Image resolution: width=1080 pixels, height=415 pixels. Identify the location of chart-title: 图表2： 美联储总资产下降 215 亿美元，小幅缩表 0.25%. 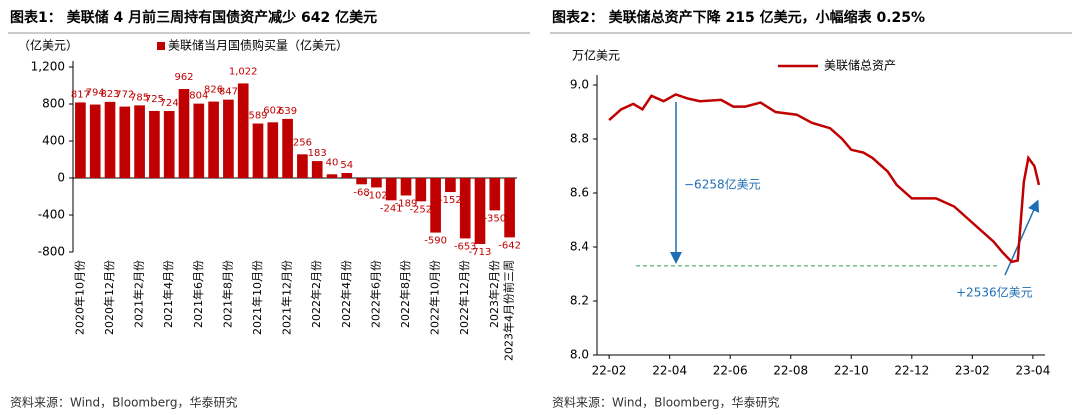
(738, 17).